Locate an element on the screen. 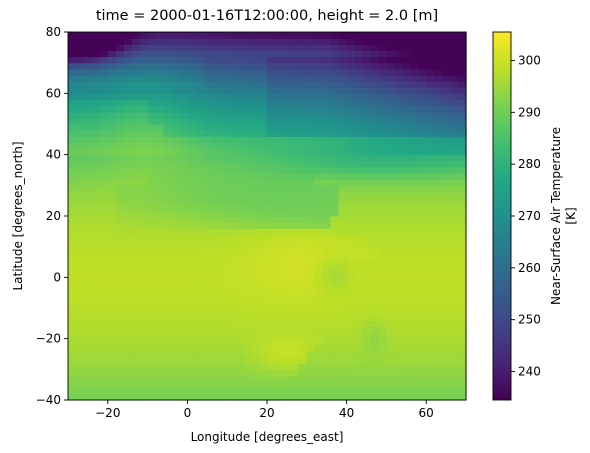  colorbar-tick-label: 280 is located at coordinates (529, 164).